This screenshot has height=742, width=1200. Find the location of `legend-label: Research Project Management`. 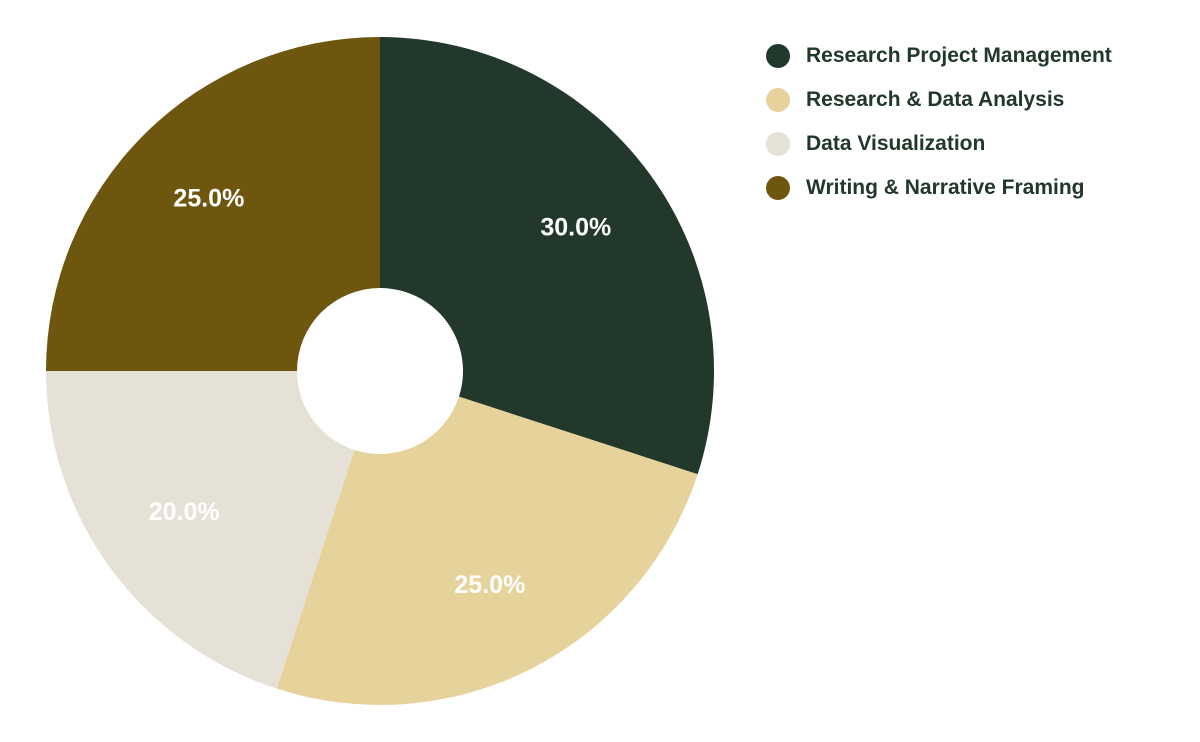

legend-label: Research Project Management is located at coordinates (959, 55).